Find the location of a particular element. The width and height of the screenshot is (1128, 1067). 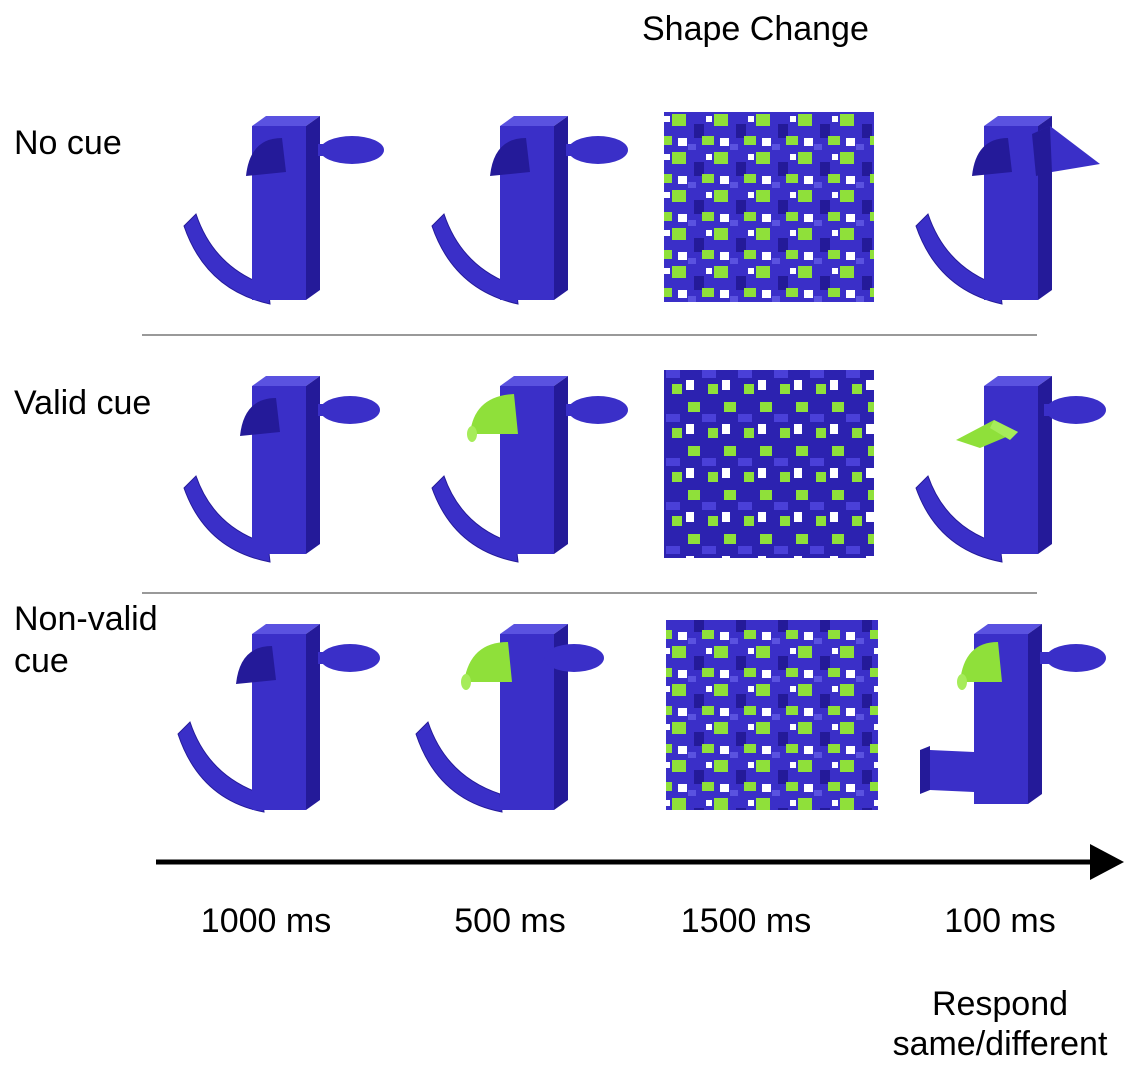

response-line1: Respond is located at coordinates (1000, 1004).